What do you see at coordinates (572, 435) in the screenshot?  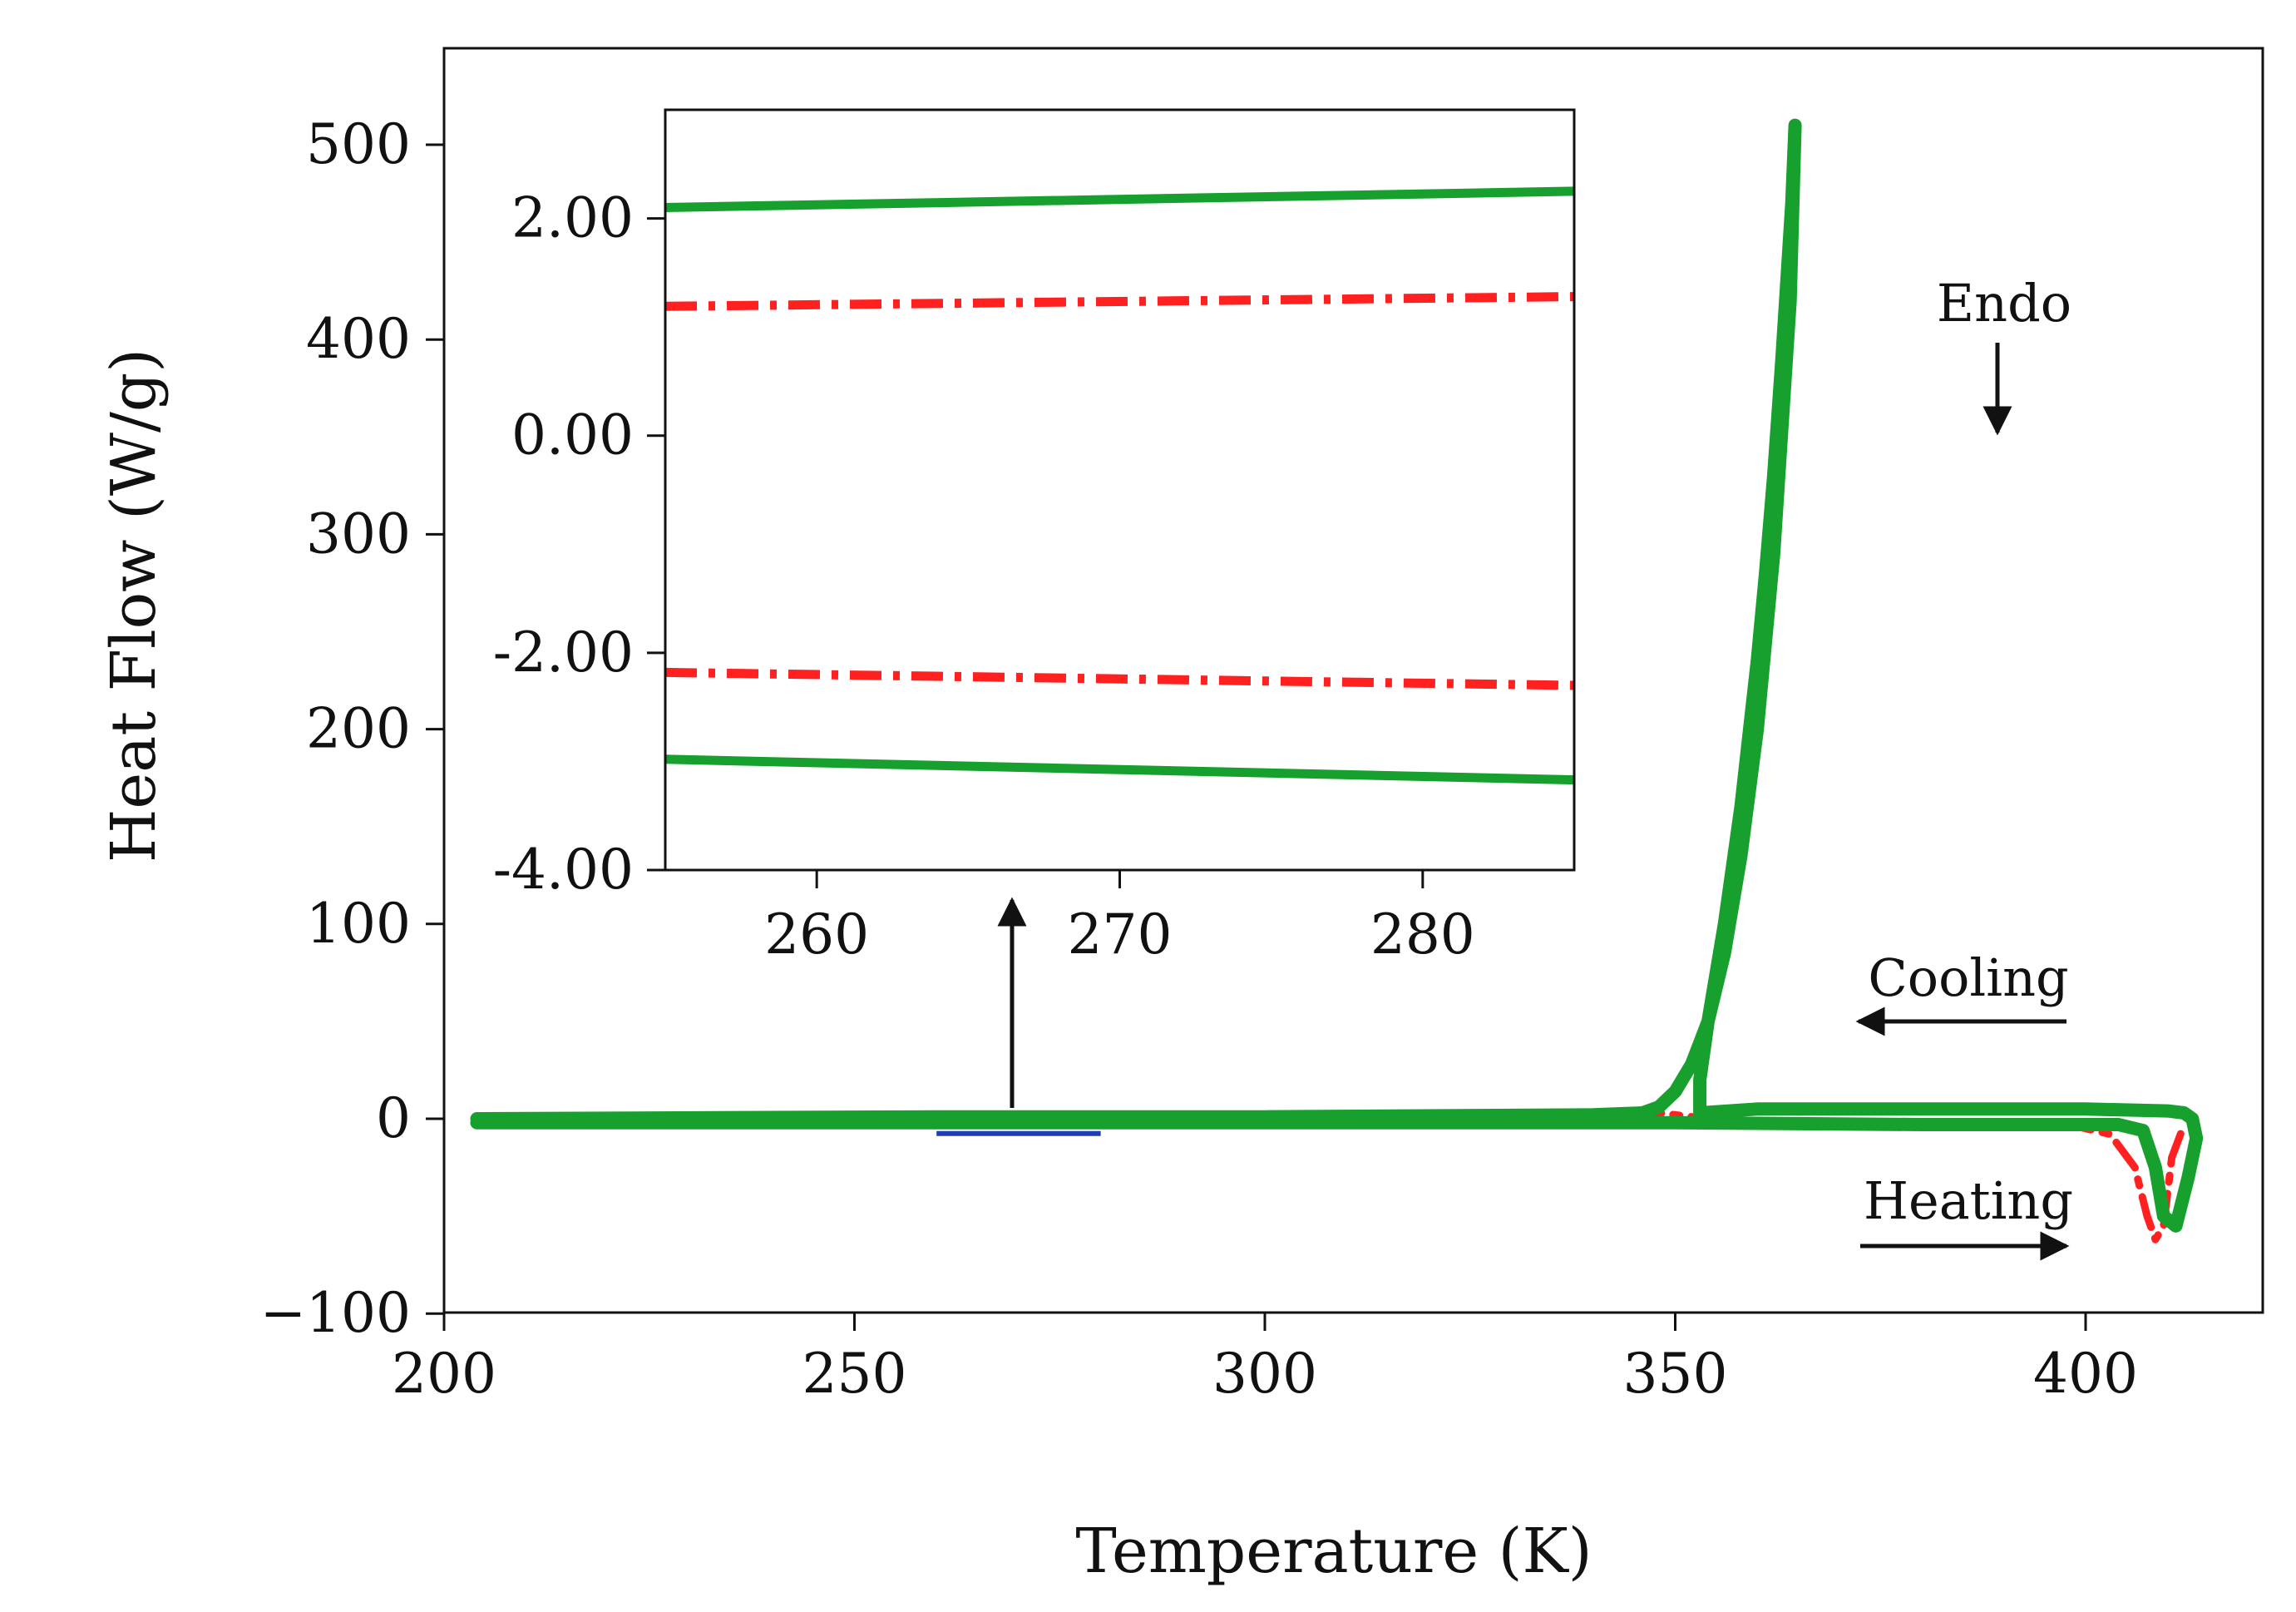 I see `inset-y-tick-label: 0.00` at bounding box center [572, 435].